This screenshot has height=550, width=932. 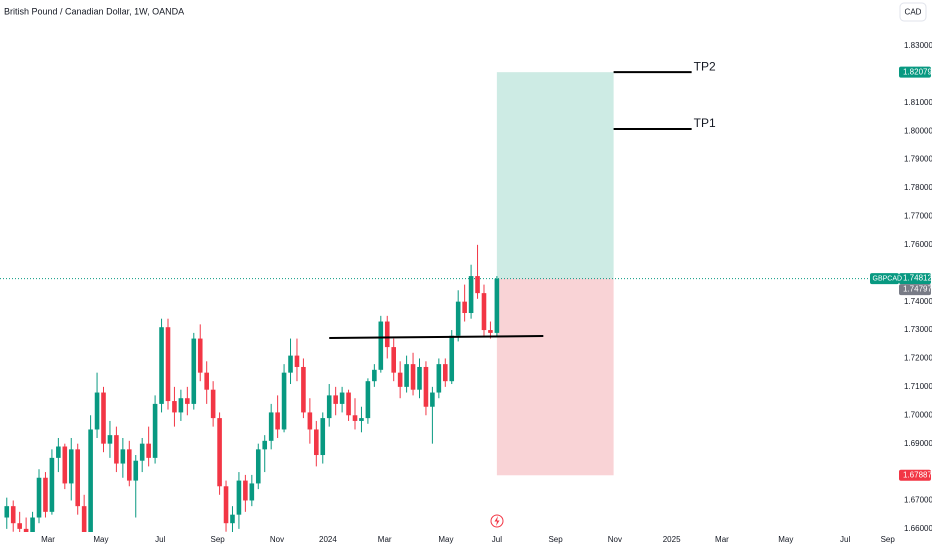 I want to click on event-icon, so click(x=497, y=521).